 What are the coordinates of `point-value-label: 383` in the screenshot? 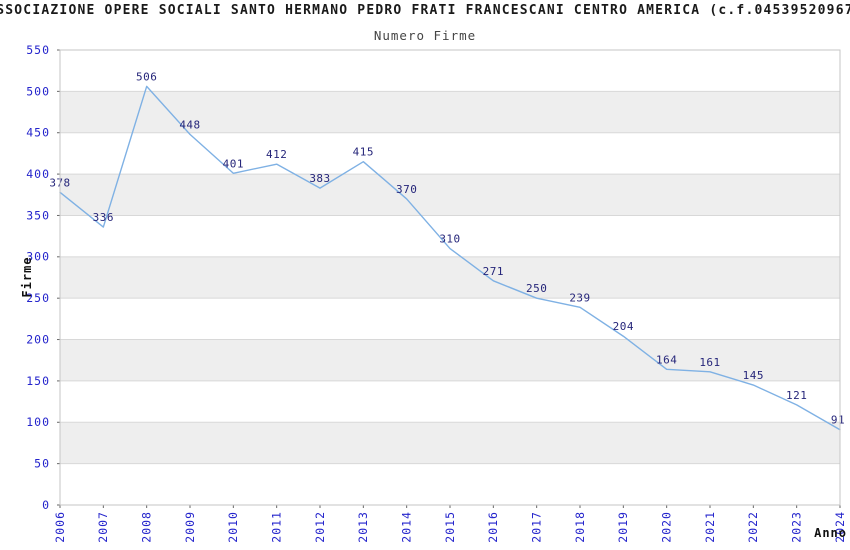 It's located at (319, 178).